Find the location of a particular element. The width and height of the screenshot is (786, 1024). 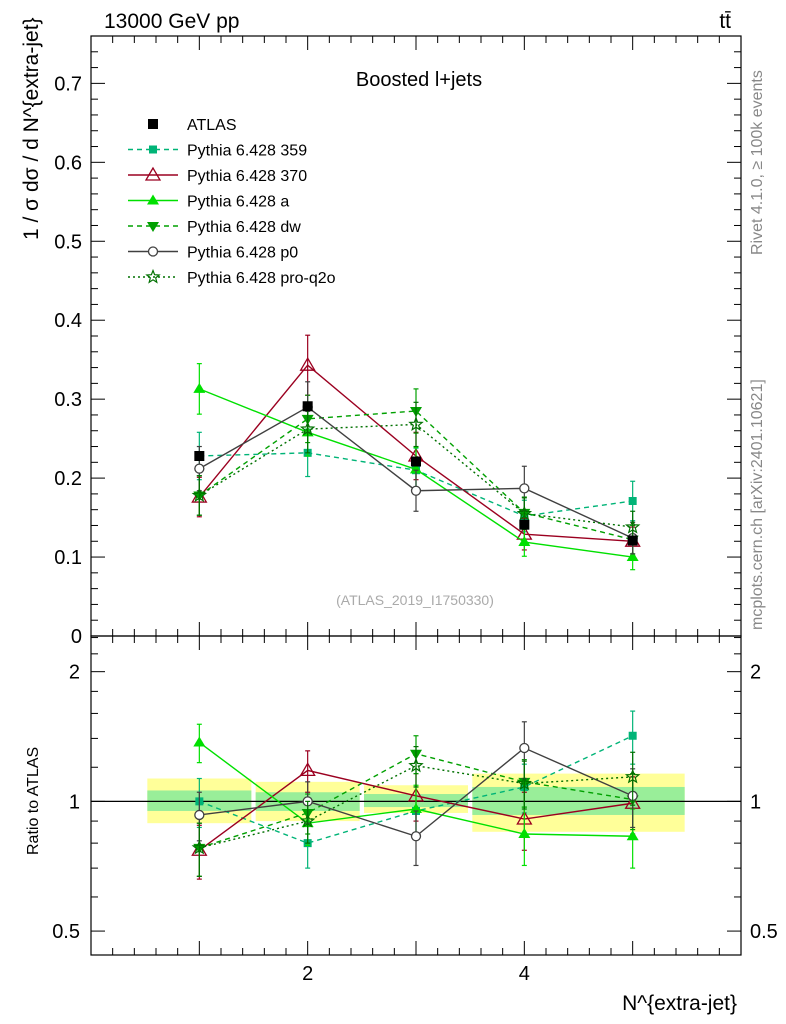

ratio-y-tick-label-right: 0.5 is located at coordinates (764, 932).